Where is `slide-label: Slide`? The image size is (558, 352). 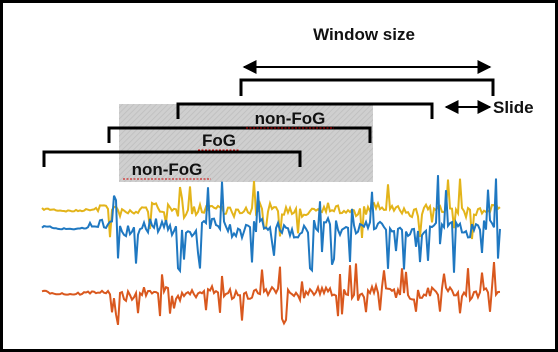
slide-label: Slide is located at coordinates (513, 107).